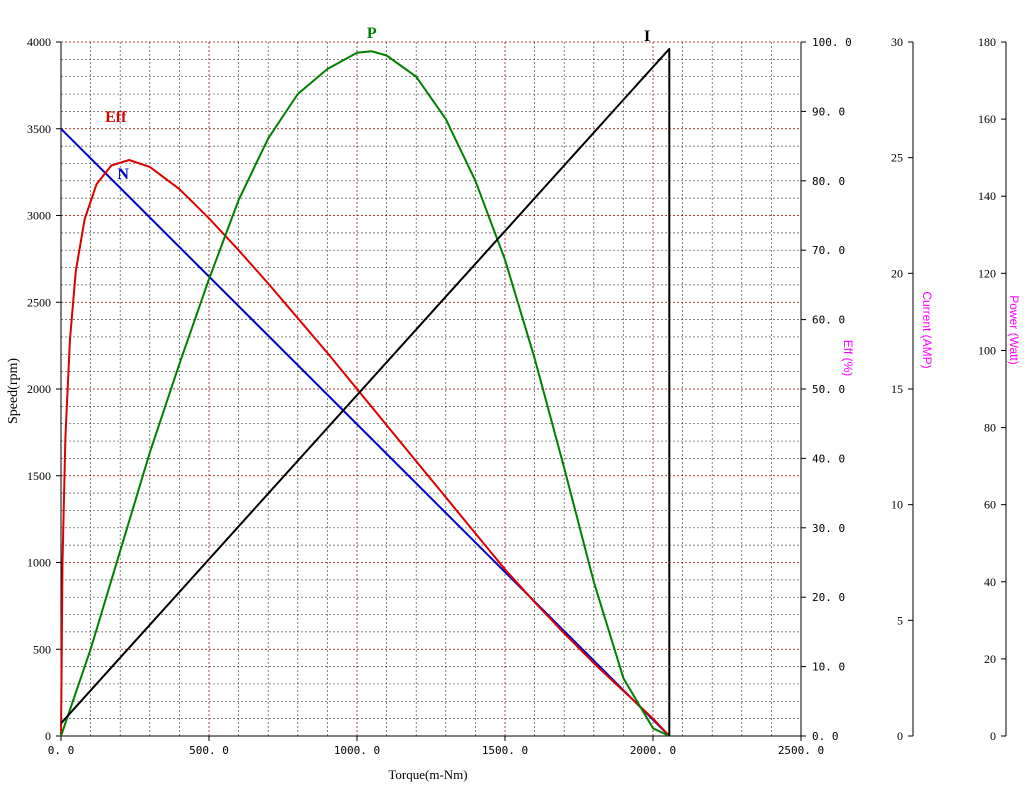 The image size is (1028, 788). Describe the element at coordinates (987, 350) in the screenshot. I see `power-tick-label: 100` at that location.